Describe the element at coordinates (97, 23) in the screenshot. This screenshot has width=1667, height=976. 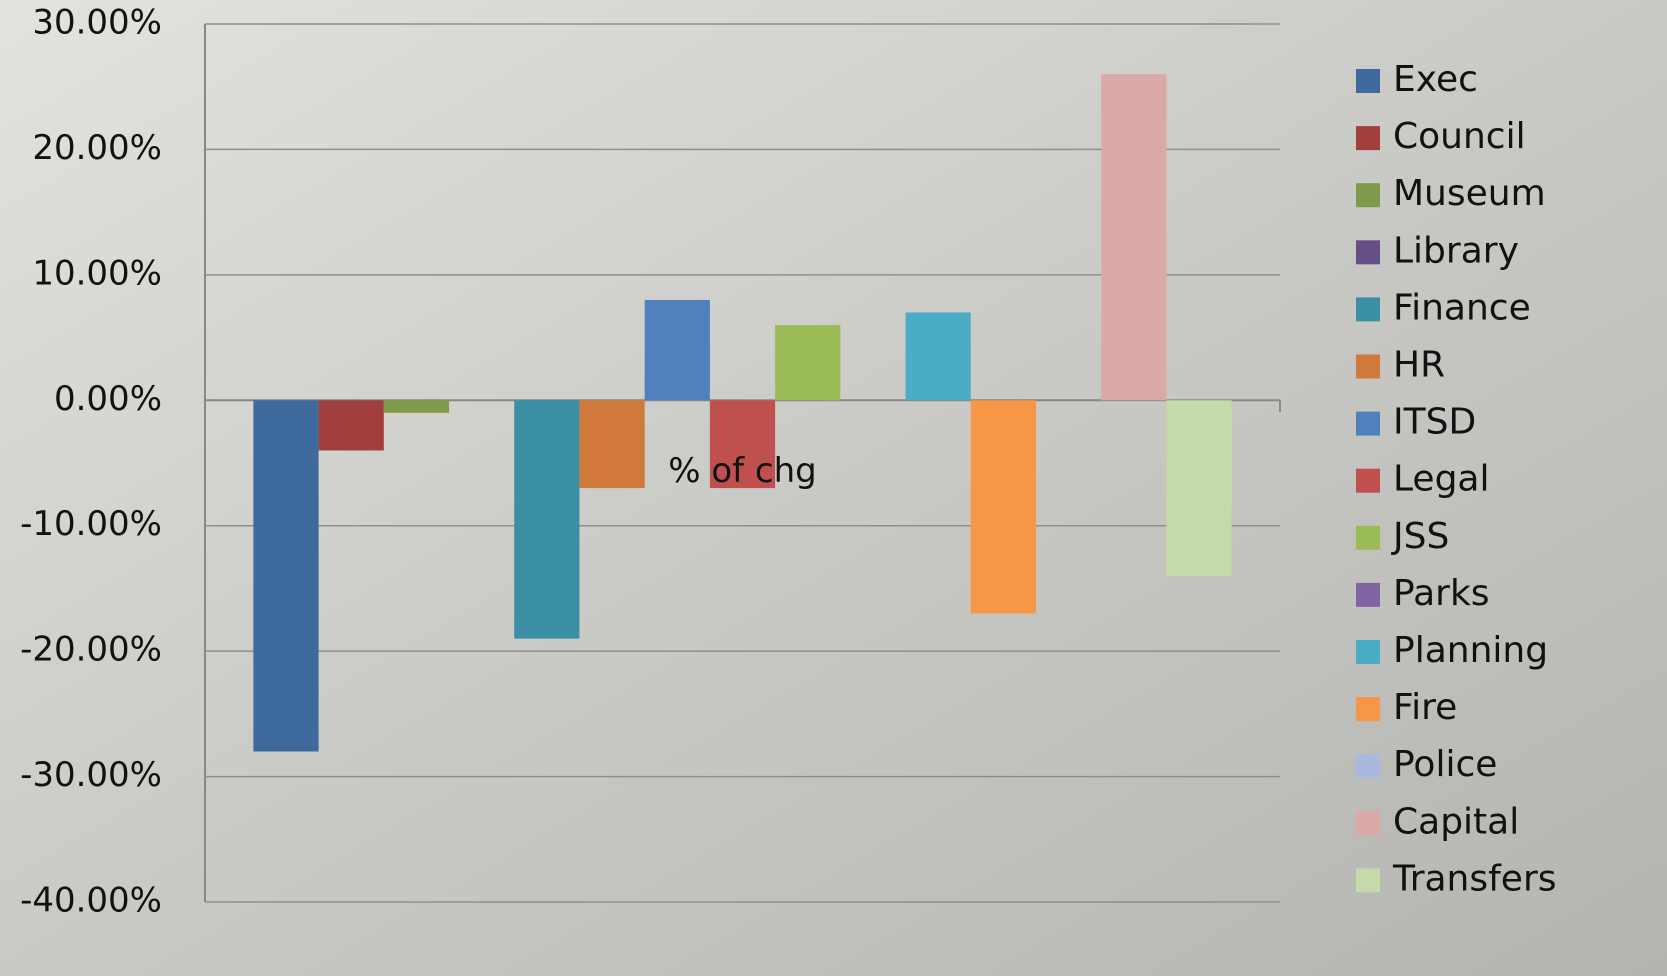
I see `y-tick-label: 30.00%` at that location.